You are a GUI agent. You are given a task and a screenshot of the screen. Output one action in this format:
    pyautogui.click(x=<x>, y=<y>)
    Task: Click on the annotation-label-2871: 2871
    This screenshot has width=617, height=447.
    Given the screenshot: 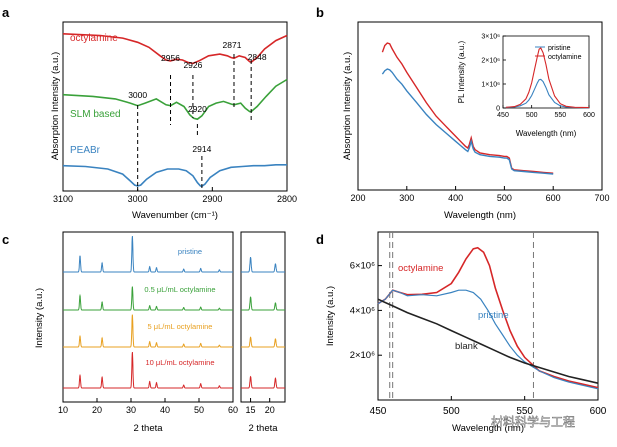 What is the action you would take?
    pyautogui.click(x=232, y=45)
    